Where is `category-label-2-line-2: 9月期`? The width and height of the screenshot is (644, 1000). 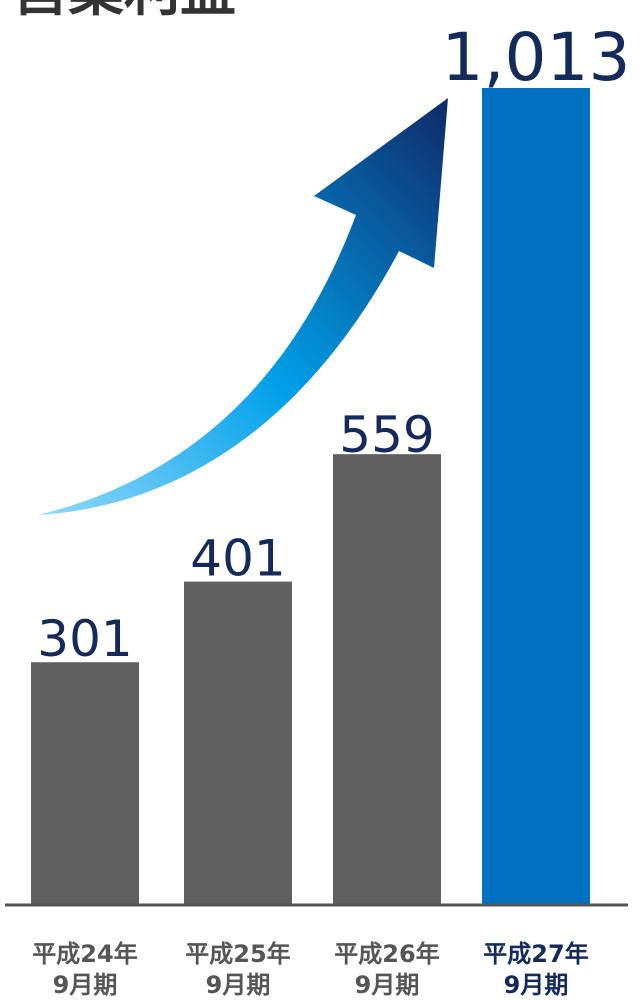
category-label-2-line-2: 9月期 is located at coordinates (238, 985).